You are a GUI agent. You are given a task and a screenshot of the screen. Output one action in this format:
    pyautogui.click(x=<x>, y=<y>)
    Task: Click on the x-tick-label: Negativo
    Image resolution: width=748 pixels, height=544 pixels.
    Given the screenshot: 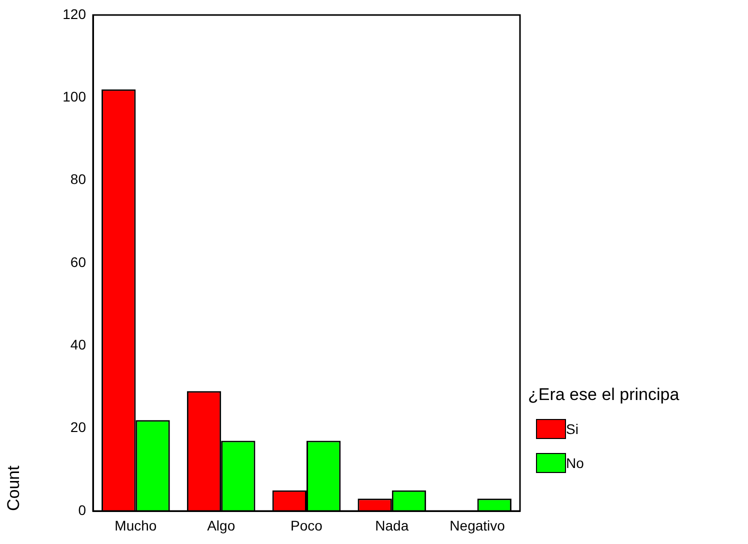 What is the action you would take?
    pyautogui.click(x=478, y=525)
    